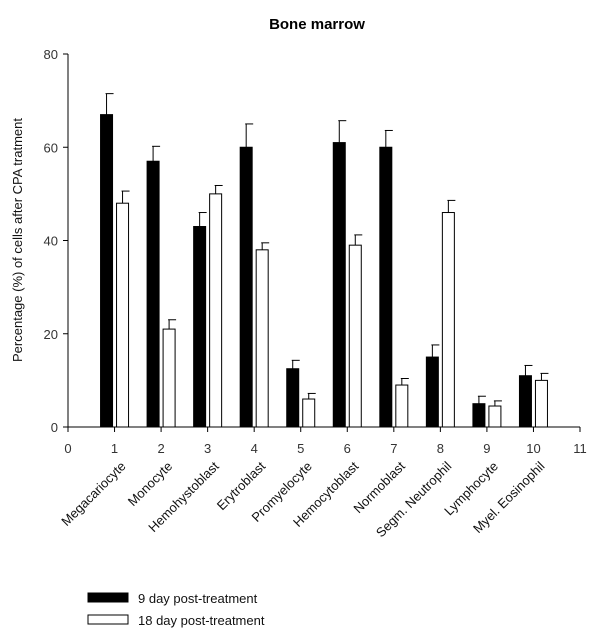  Describe the element at coordinates (114, 448) in the screenshot. I see `x-tick-label: 1` at that location.